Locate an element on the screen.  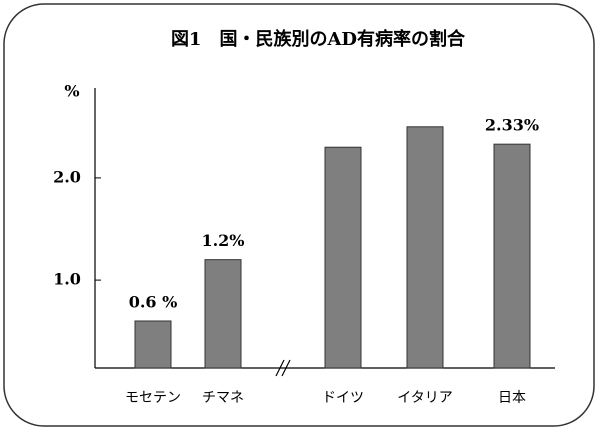
y-tick-label: 1.0 is located at coordinates (67, 279).